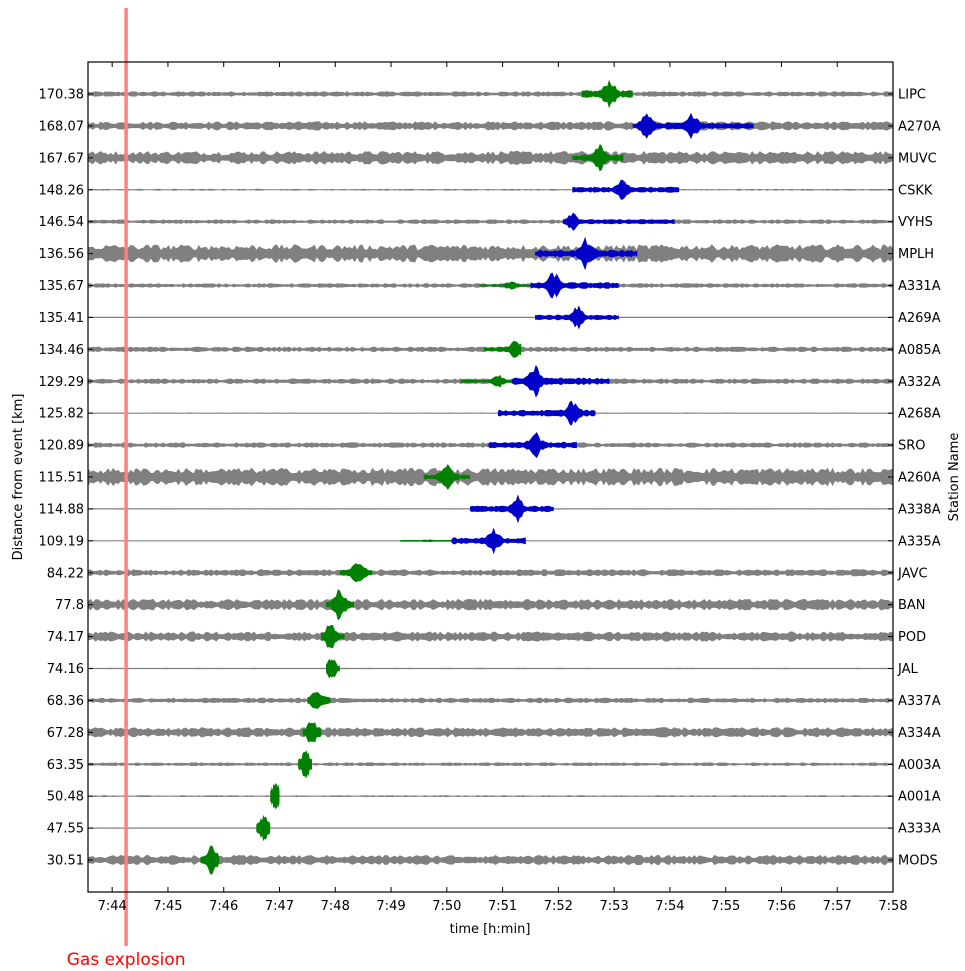  What do you see at coordinates (917, 158) in the screenshot?
I see `station-label: MUVC` at bounding box center [917, 158].